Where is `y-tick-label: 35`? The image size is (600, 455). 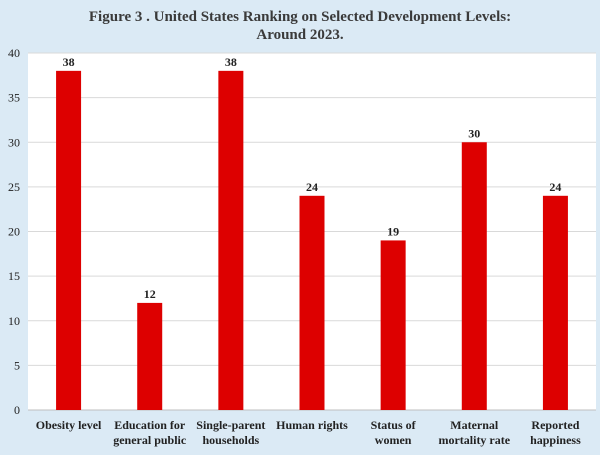 y-tick-label: 35 is located at coordinates (14, 98).